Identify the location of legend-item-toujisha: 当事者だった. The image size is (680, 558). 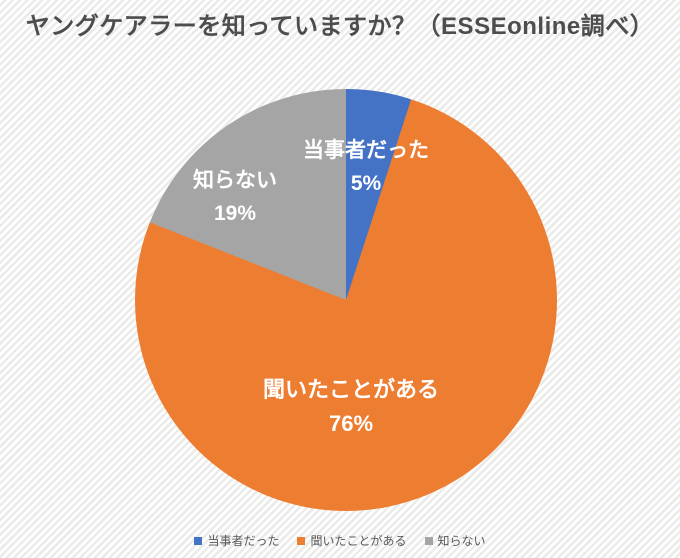
(236, 540).